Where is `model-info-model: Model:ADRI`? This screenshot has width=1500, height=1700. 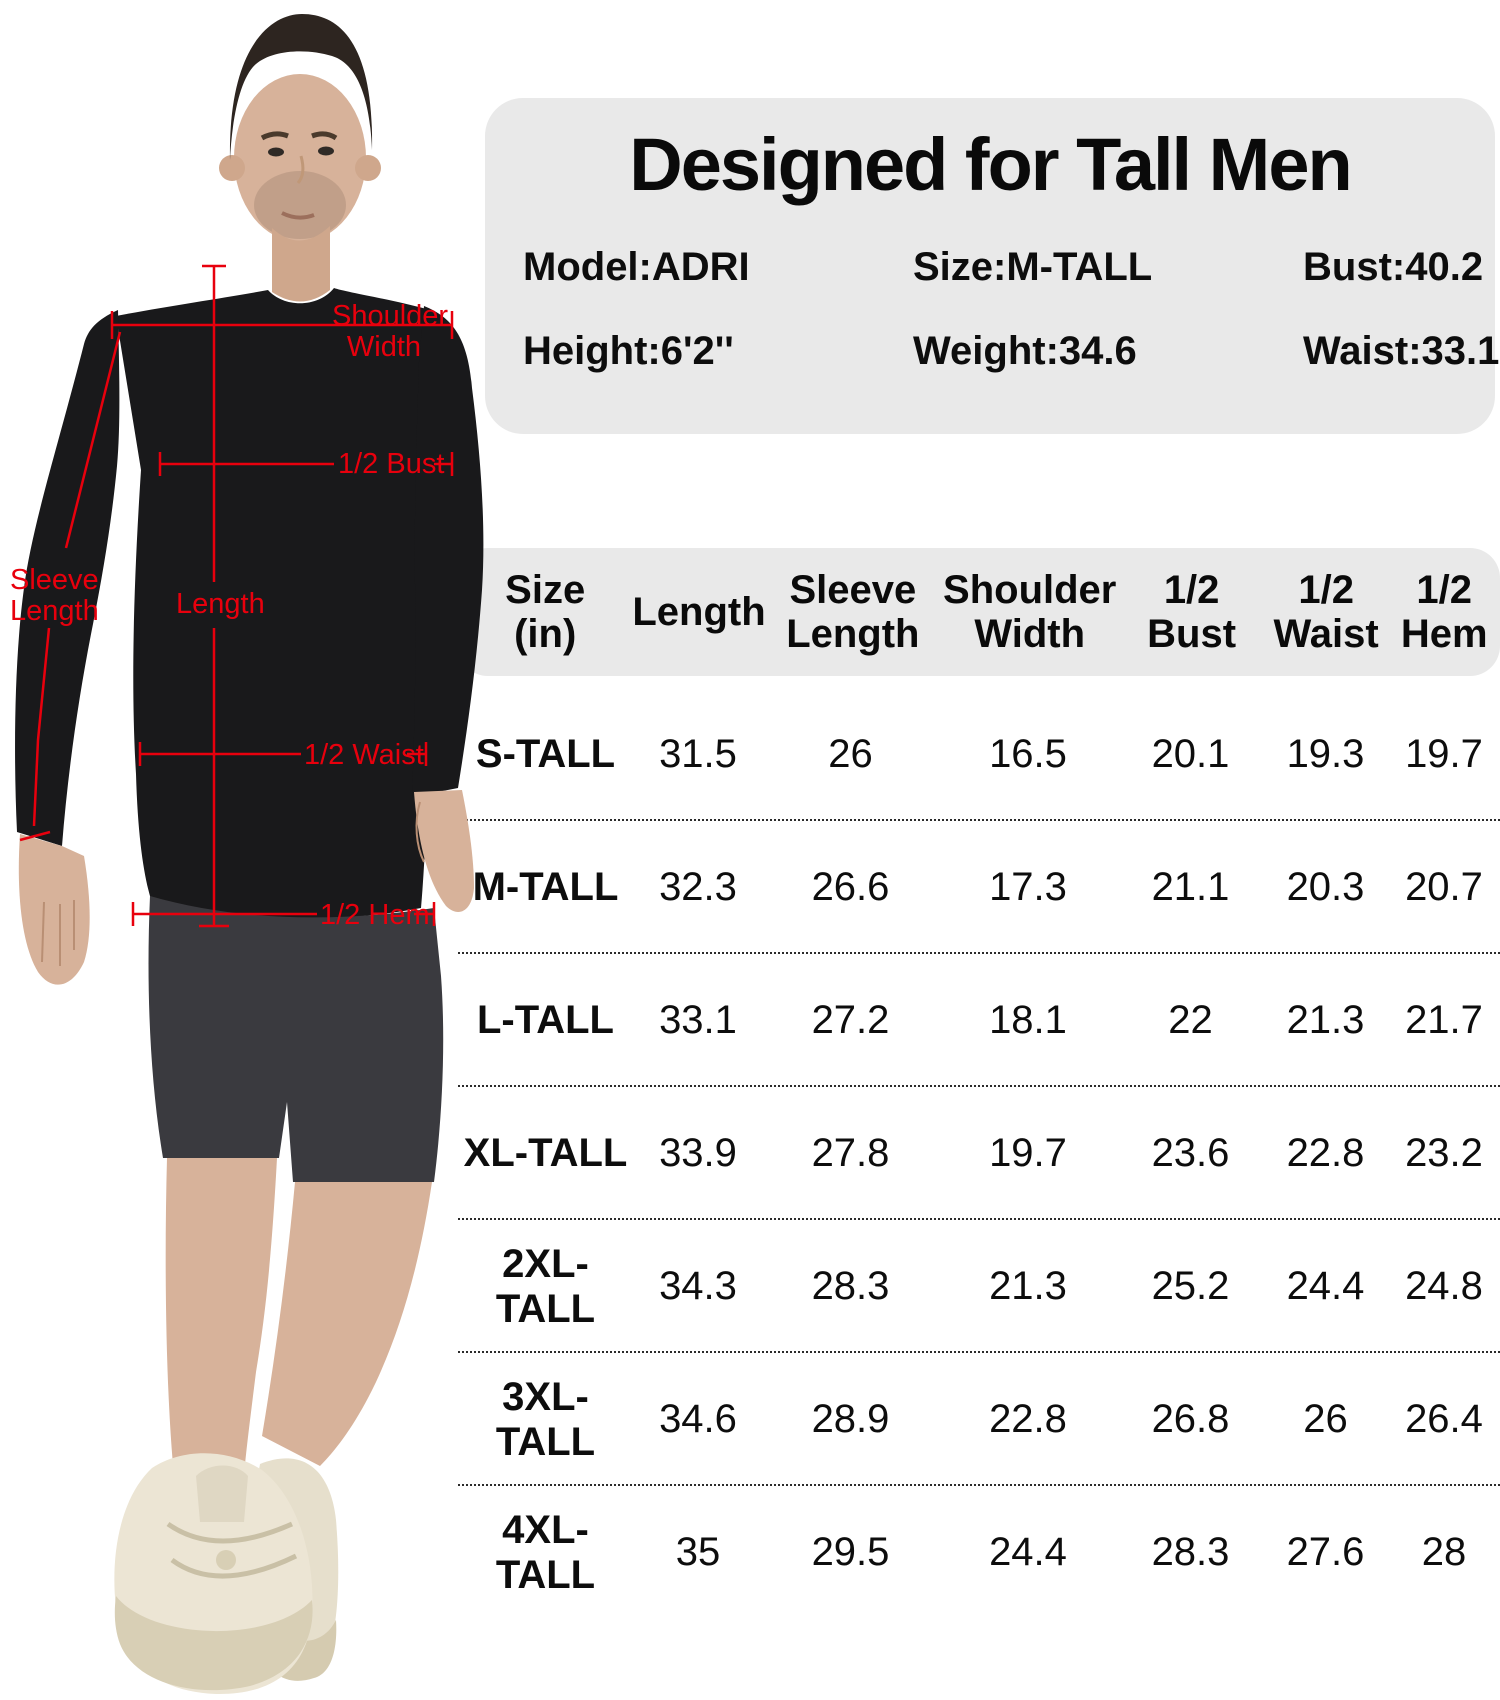
model-info-model: Model:ADRI is located at coordinates (636, 267).